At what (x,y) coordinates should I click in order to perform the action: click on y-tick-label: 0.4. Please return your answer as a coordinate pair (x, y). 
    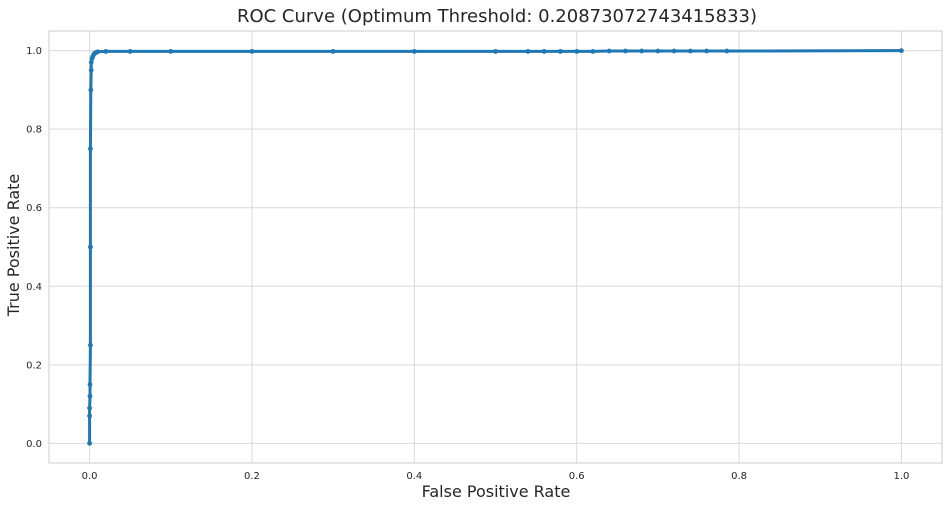
    Looking at the image, I should click on (34, 287).